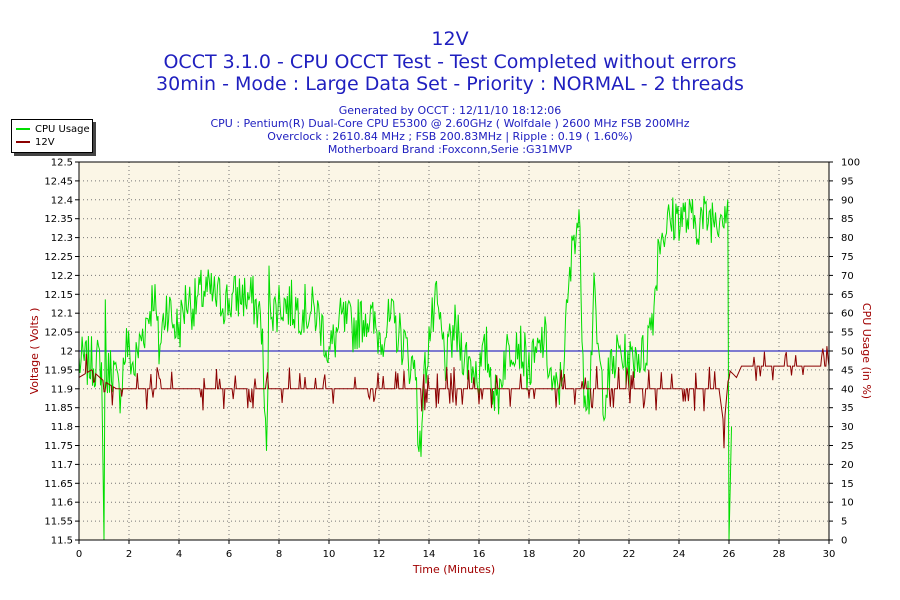 Image resolution: width=900 pixels, height=600 pixels. What do you see at coordinates (62, 314) in the screenshot?
I see `y-left-tick-label: 12.1` at bounding box center [62, 314].